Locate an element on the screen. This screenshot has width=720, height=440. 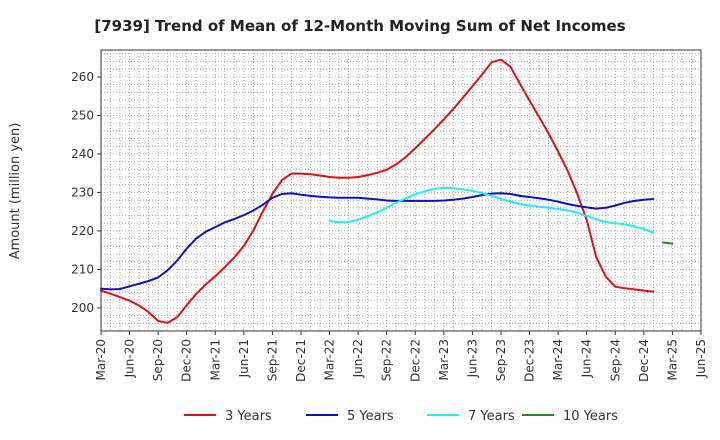
x-tick-label: Mar-23 is located at coordinates (444, 359).